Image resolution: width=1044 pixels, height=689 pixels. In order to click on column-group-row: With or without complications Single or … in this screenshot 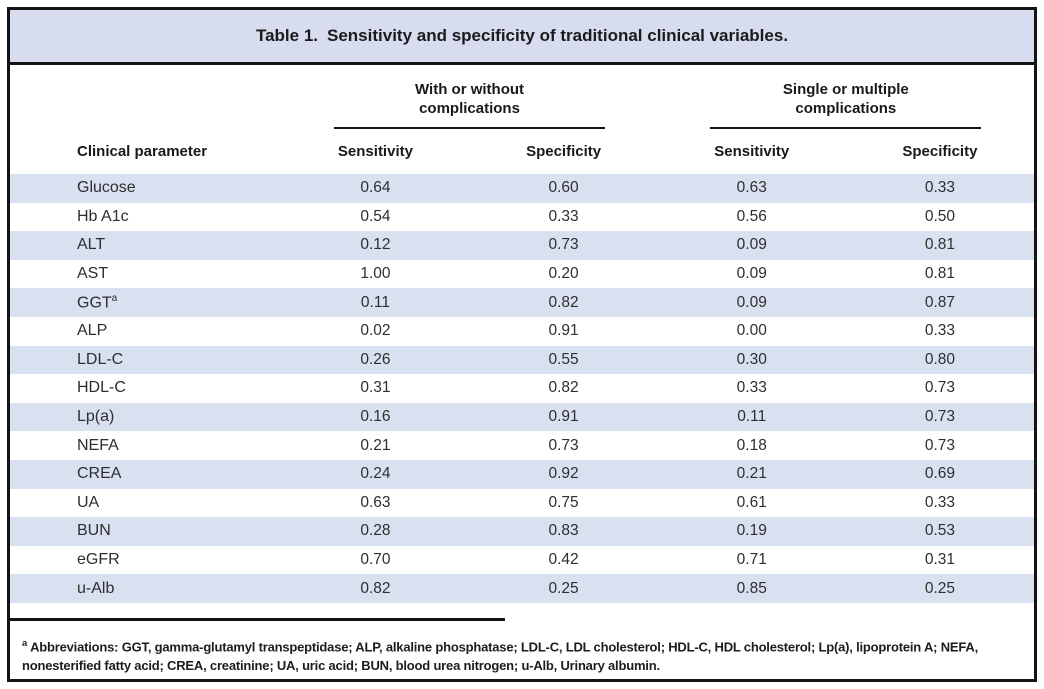, I will do `click(522, 97)`.